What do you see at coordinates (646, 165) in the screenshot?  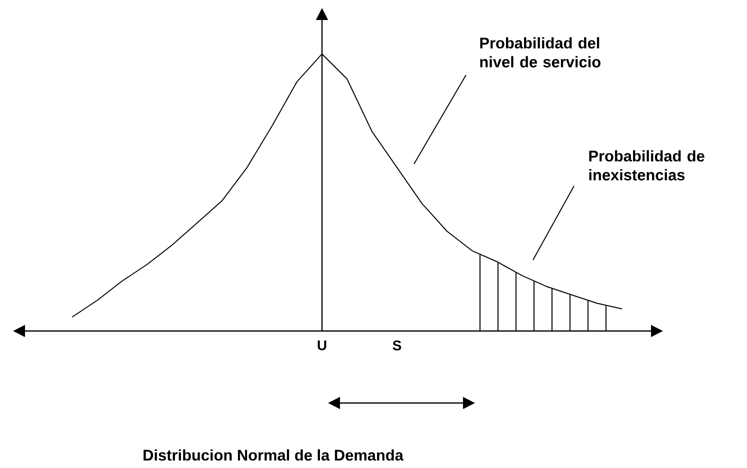 I see `annotation: Probabilidad de inexistencias` at bounding box center [646, 165].